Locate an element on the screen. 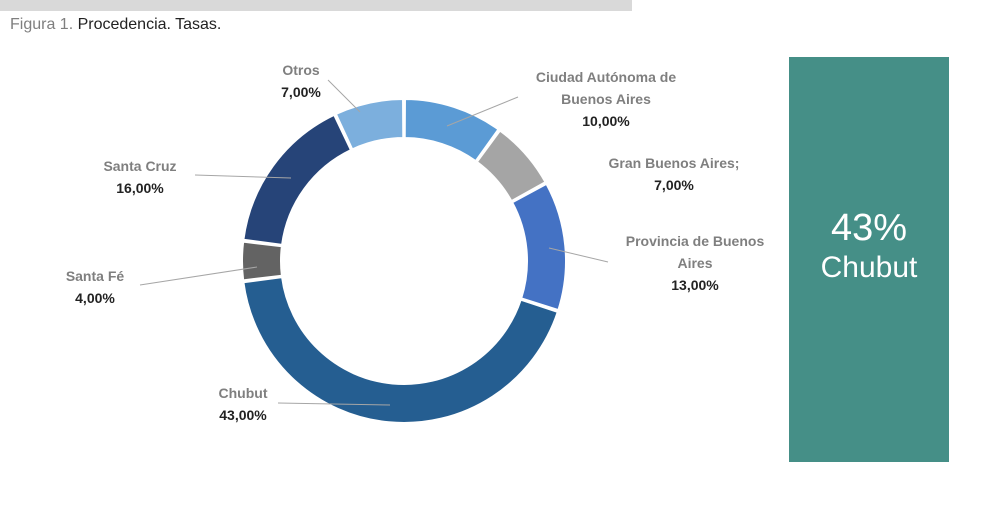  slice-label: Otros is located at coordinates (301, 70).